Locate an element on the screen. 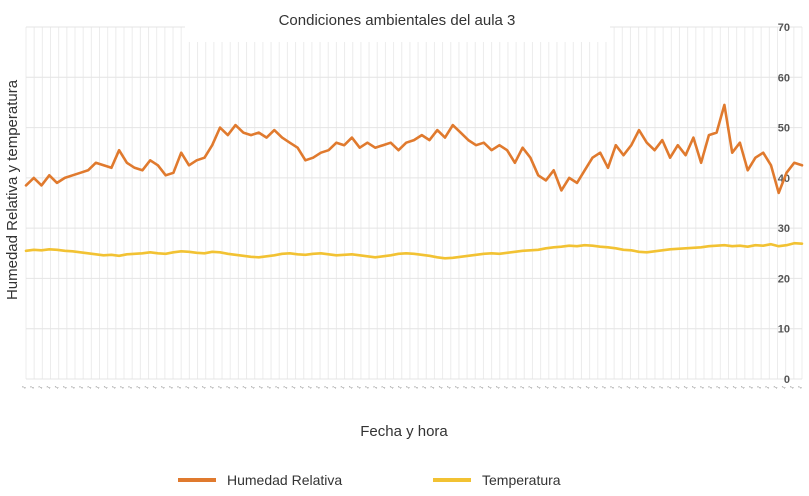 The width and height of the screenshot is (809, 496). y-axis-title: Humedad Relativa y temperatura is located at coordinates (12, 189).